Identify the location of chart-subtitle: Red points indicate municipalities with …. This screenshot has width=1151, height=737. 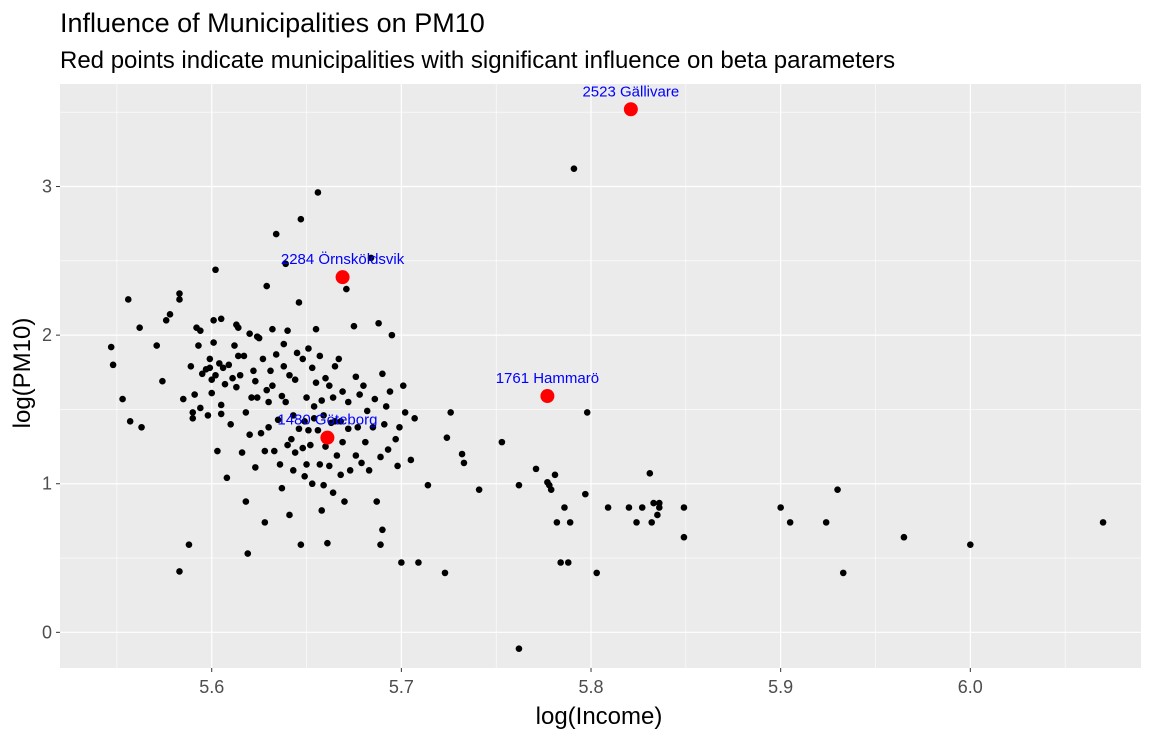
(477, 60).